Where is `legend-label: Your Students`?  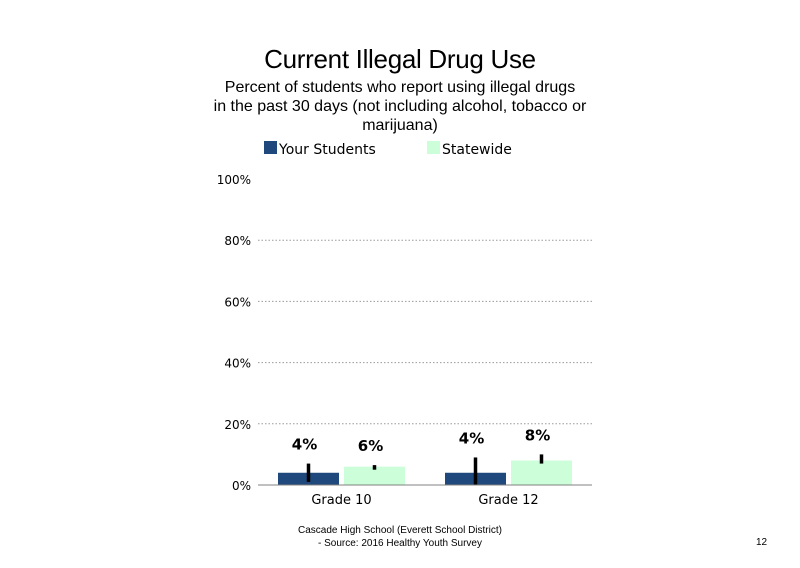 legend-label: Your Students is located at coordinates (327, 150).